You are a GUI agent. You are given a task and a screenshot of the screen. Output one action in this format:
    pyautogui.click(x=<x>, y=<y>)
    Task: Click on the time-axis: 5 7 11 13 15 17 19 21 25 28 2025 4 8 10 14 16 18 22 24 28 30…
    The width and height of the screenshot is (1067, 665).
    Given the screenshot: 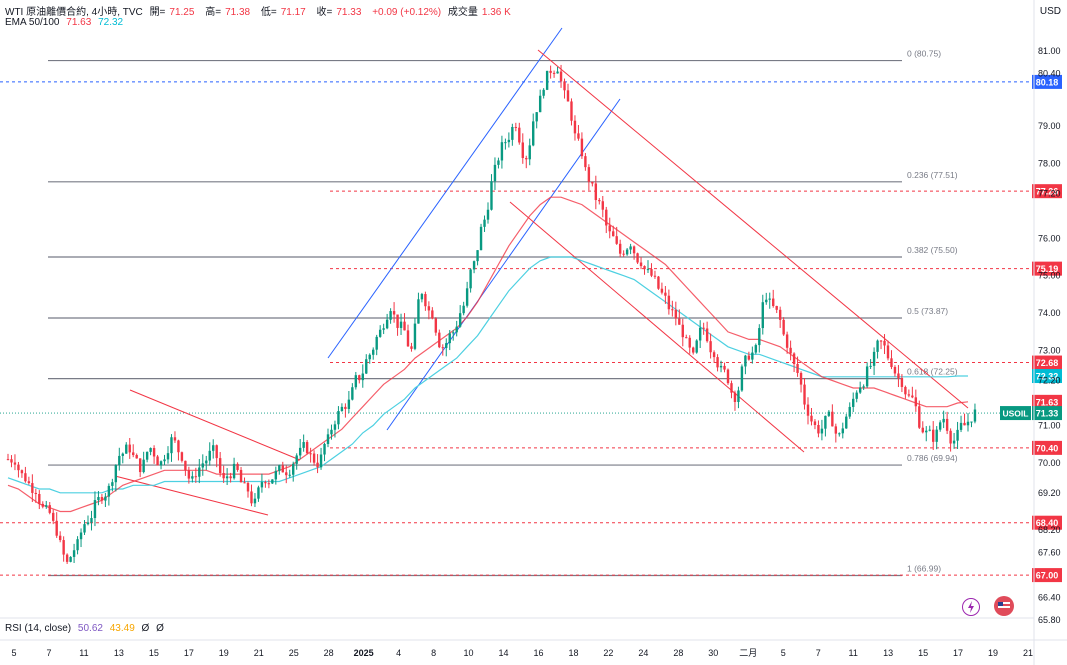 What is the action you would take?
    pyautogui.click(x=533, y=637)
    